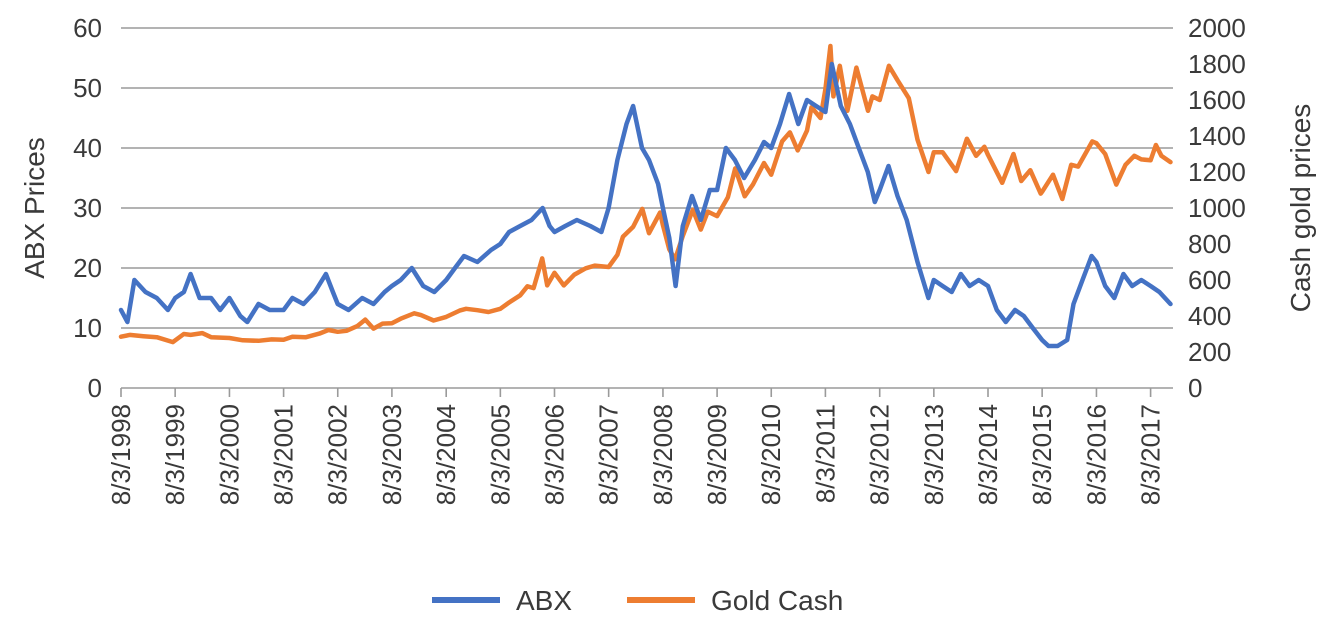 The width and height of the screenshot is (1327, 627). What do you see at coordinates (87, 28) in the screenshot?
I see `left-tick-label: 60` at bounding box center [87, 28].